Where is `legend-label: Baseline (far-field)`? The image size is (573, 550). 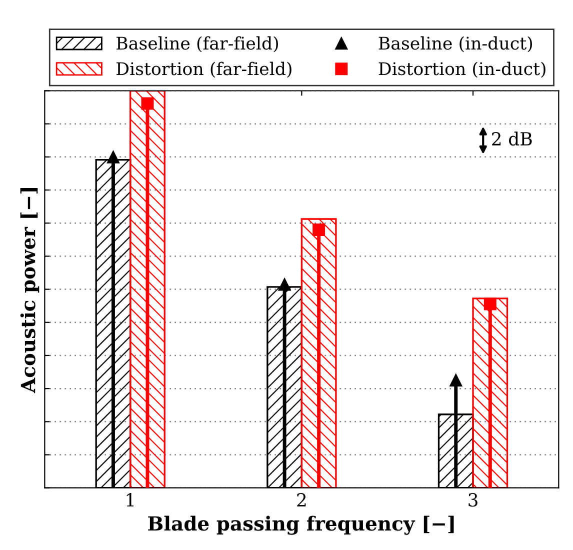
legend-label: Baseline (far-field) is located at coordinates (197, 44).